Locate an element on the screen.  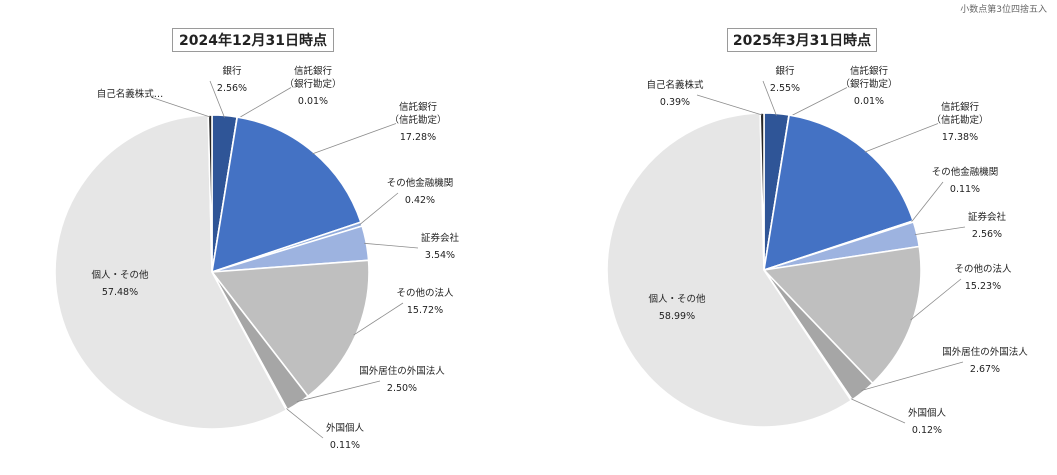
slice-value-1-7: 0.12% is located at coordinates (927, 430).